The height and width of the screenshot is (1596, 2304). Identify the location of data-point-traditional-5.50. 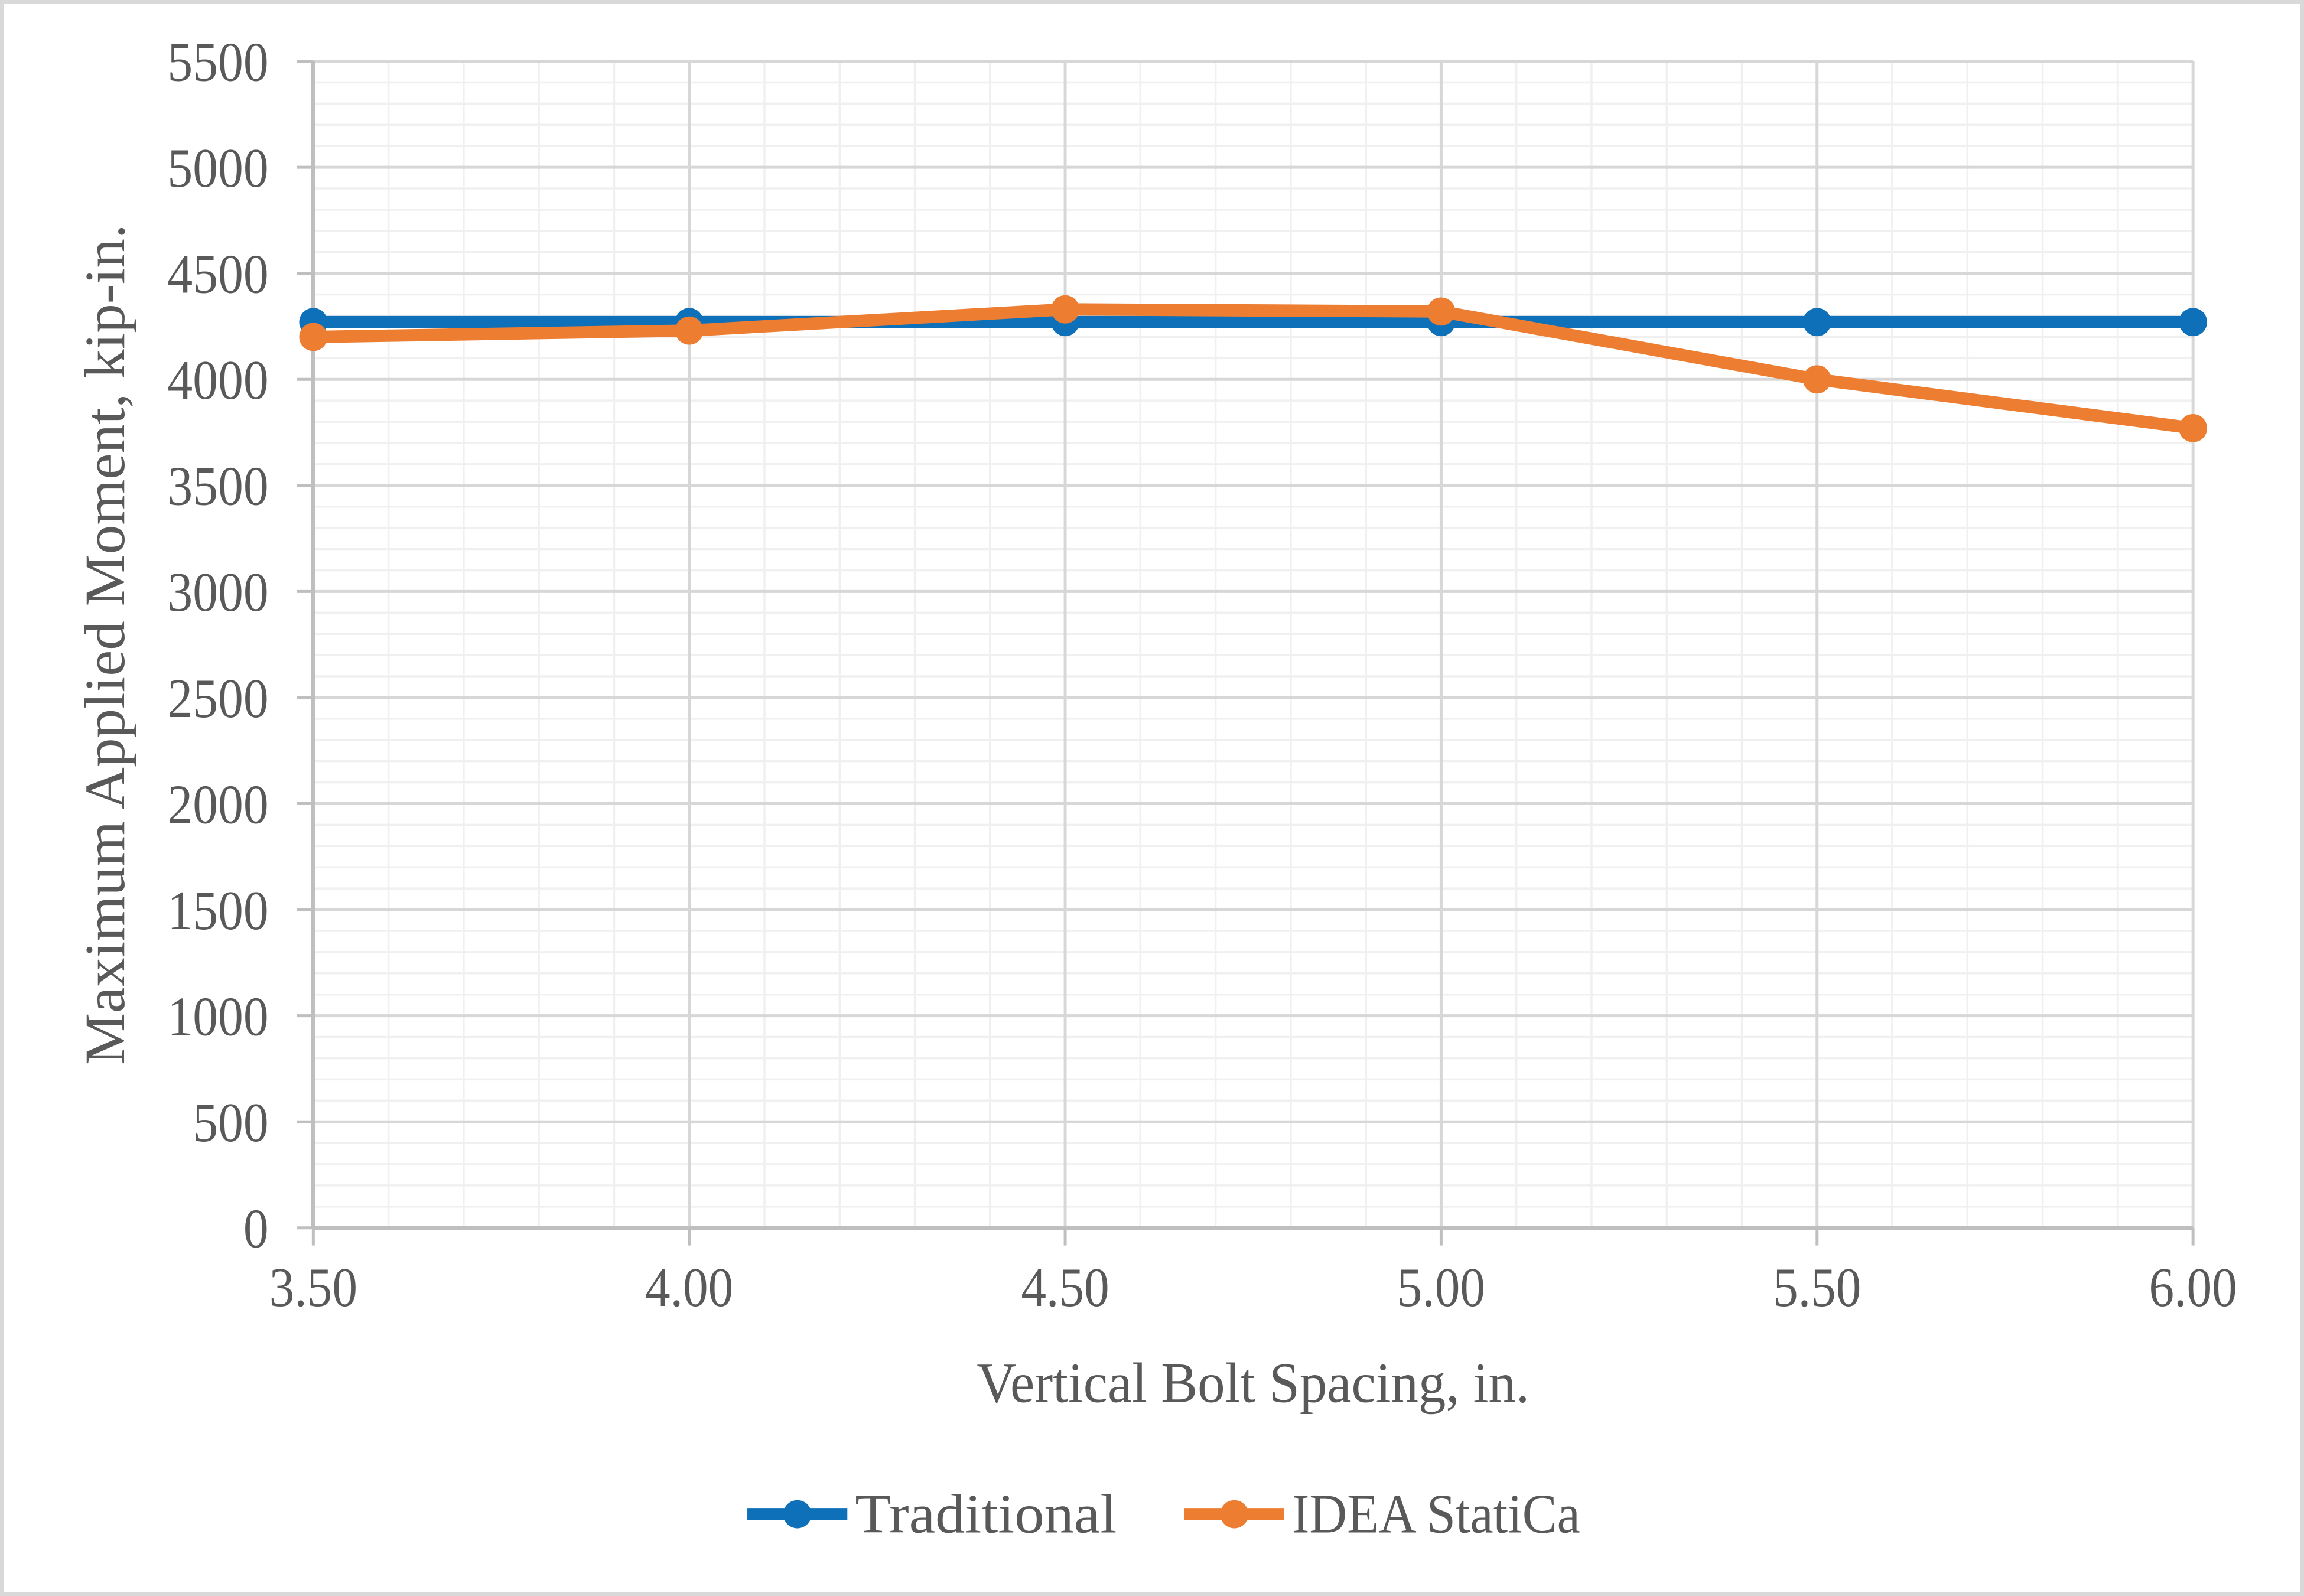
(1817, 322).